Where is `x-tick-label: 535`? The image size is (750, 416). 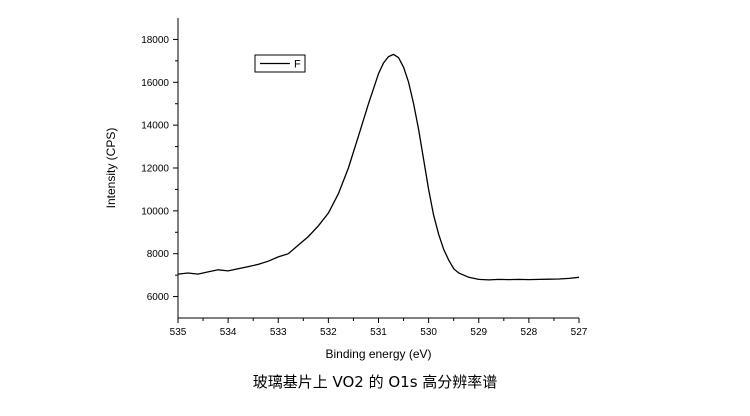 x-tick-label: 535 is located at coordinates (178, 332).